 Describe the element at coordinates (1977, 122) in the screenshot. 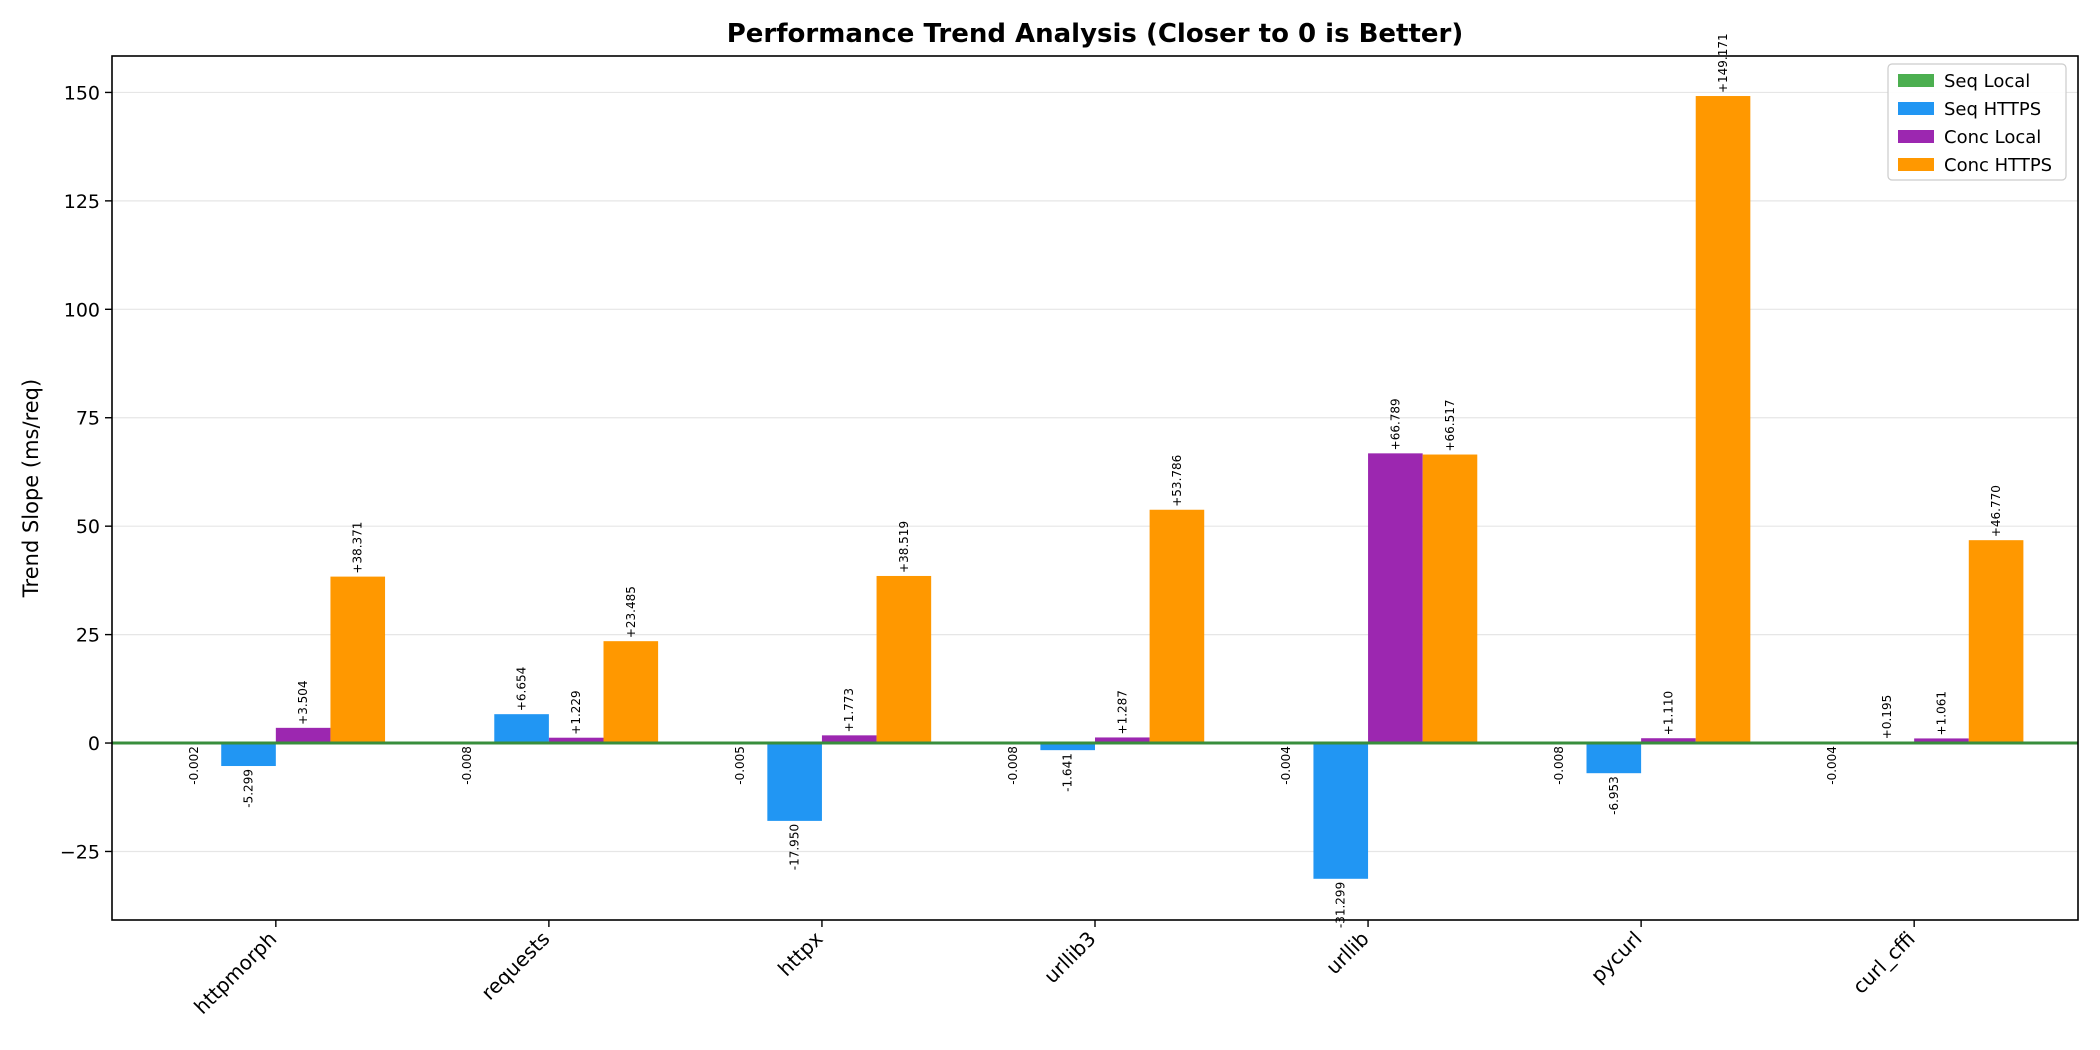

I see `legend-box` at that location.